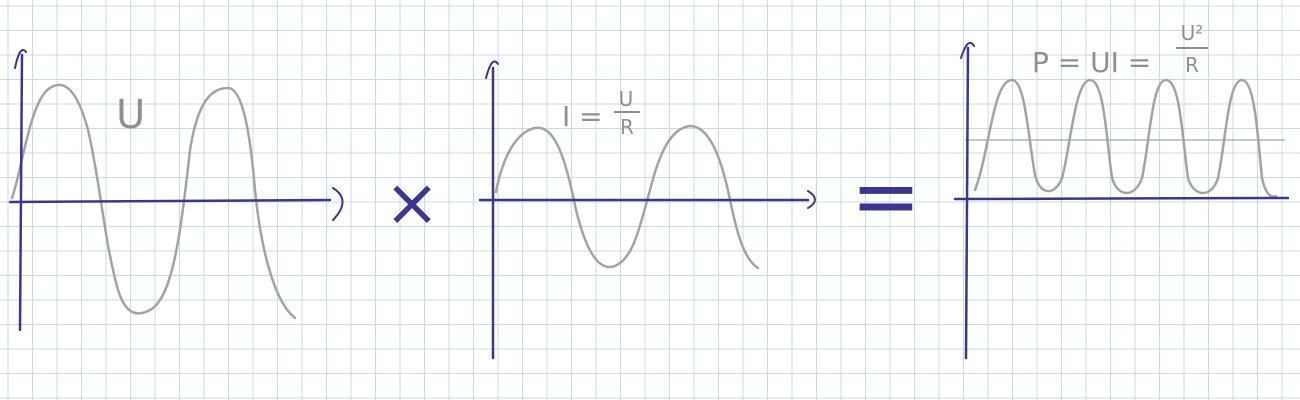 The width and height of the screenshot is (1300, 400). Describe the element at coordinates (886, 196) in the screenshot. I see `equals-sign: =` at that location.